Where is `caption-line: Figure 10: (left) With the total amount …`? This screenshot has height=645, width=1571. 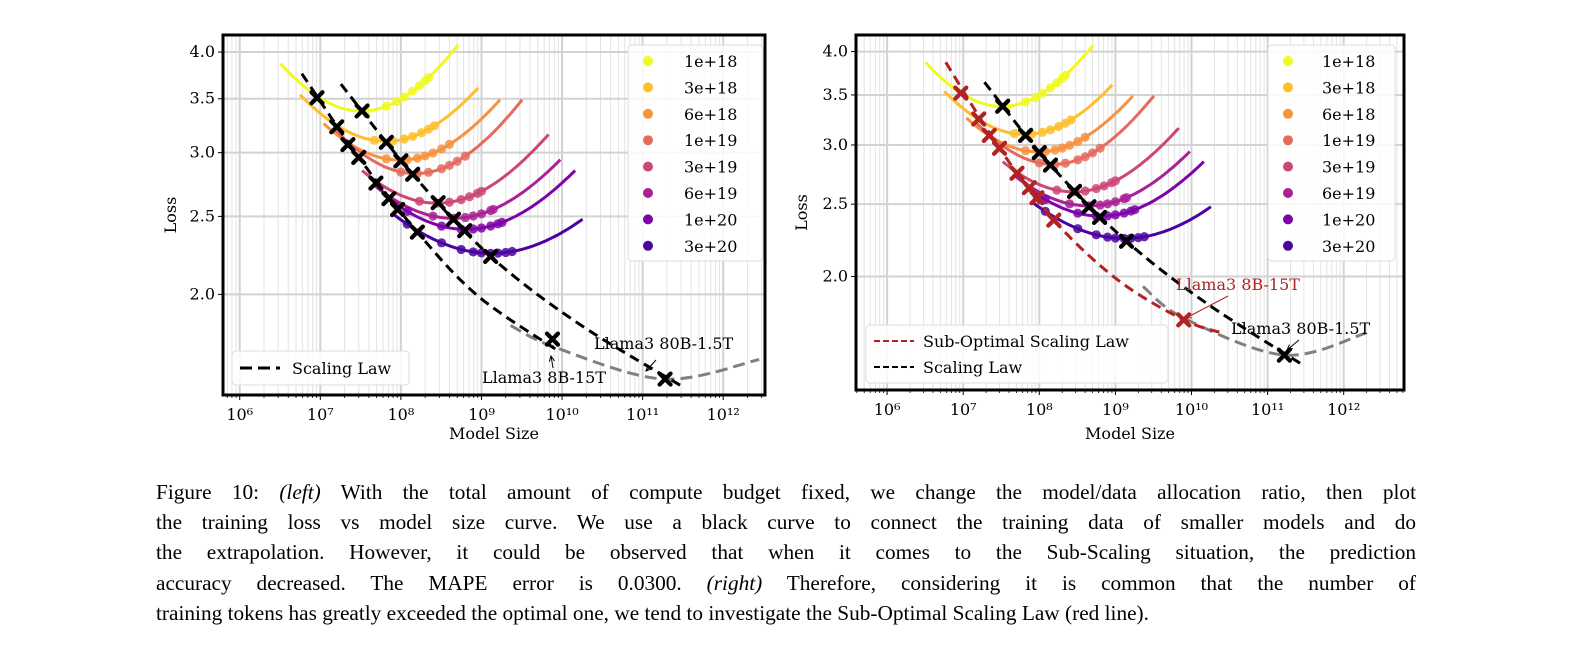 caption-line: Figure 10: (left) With the total amount … is located at coordinates (786, 492).